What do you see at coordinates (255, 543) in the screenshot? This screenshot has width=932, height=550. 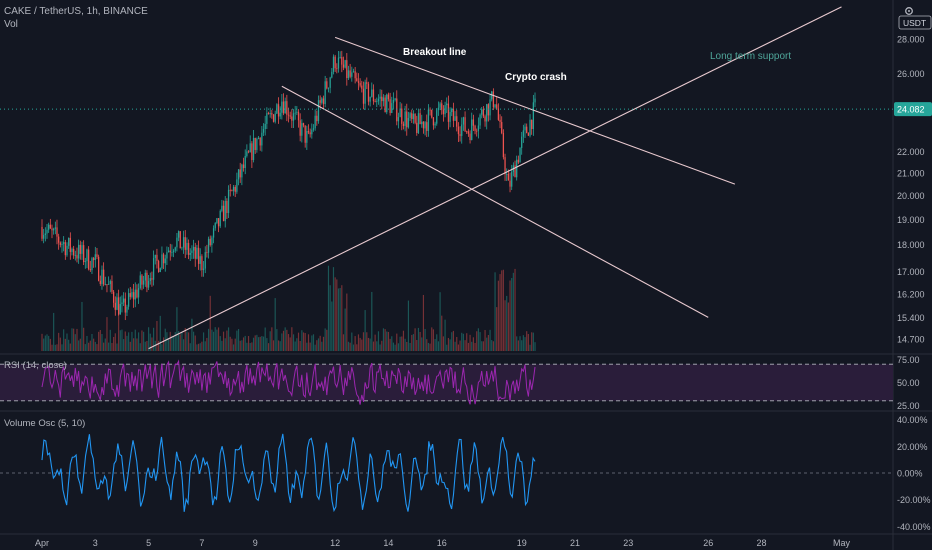 I see `time-tick-label: 9` at bounding box center [255, 543].